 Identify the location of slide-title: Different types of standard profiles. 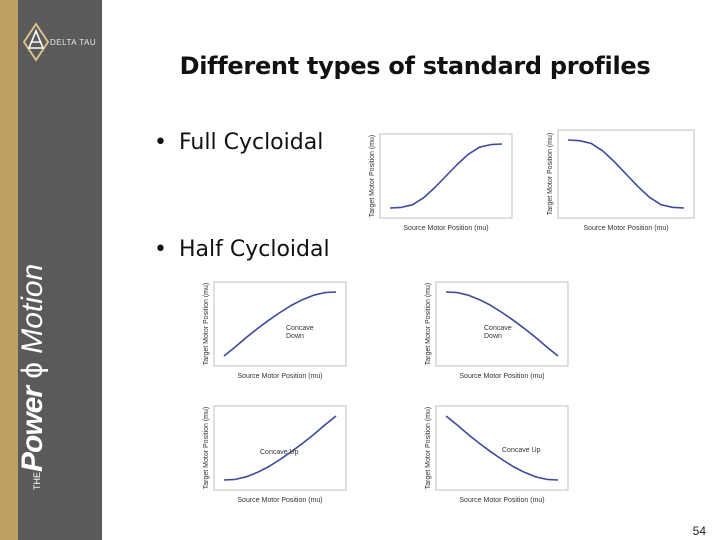
(415, 66).